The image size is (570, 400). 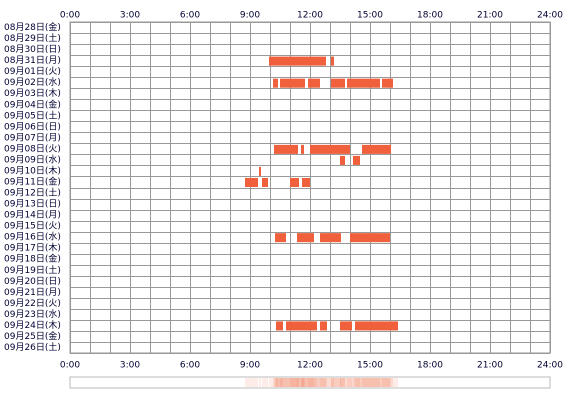 What do you see at coordinates (32, 115) in the screenshot?
I see `row-label: 09月05日(土)` at bounding box center [32, 115].